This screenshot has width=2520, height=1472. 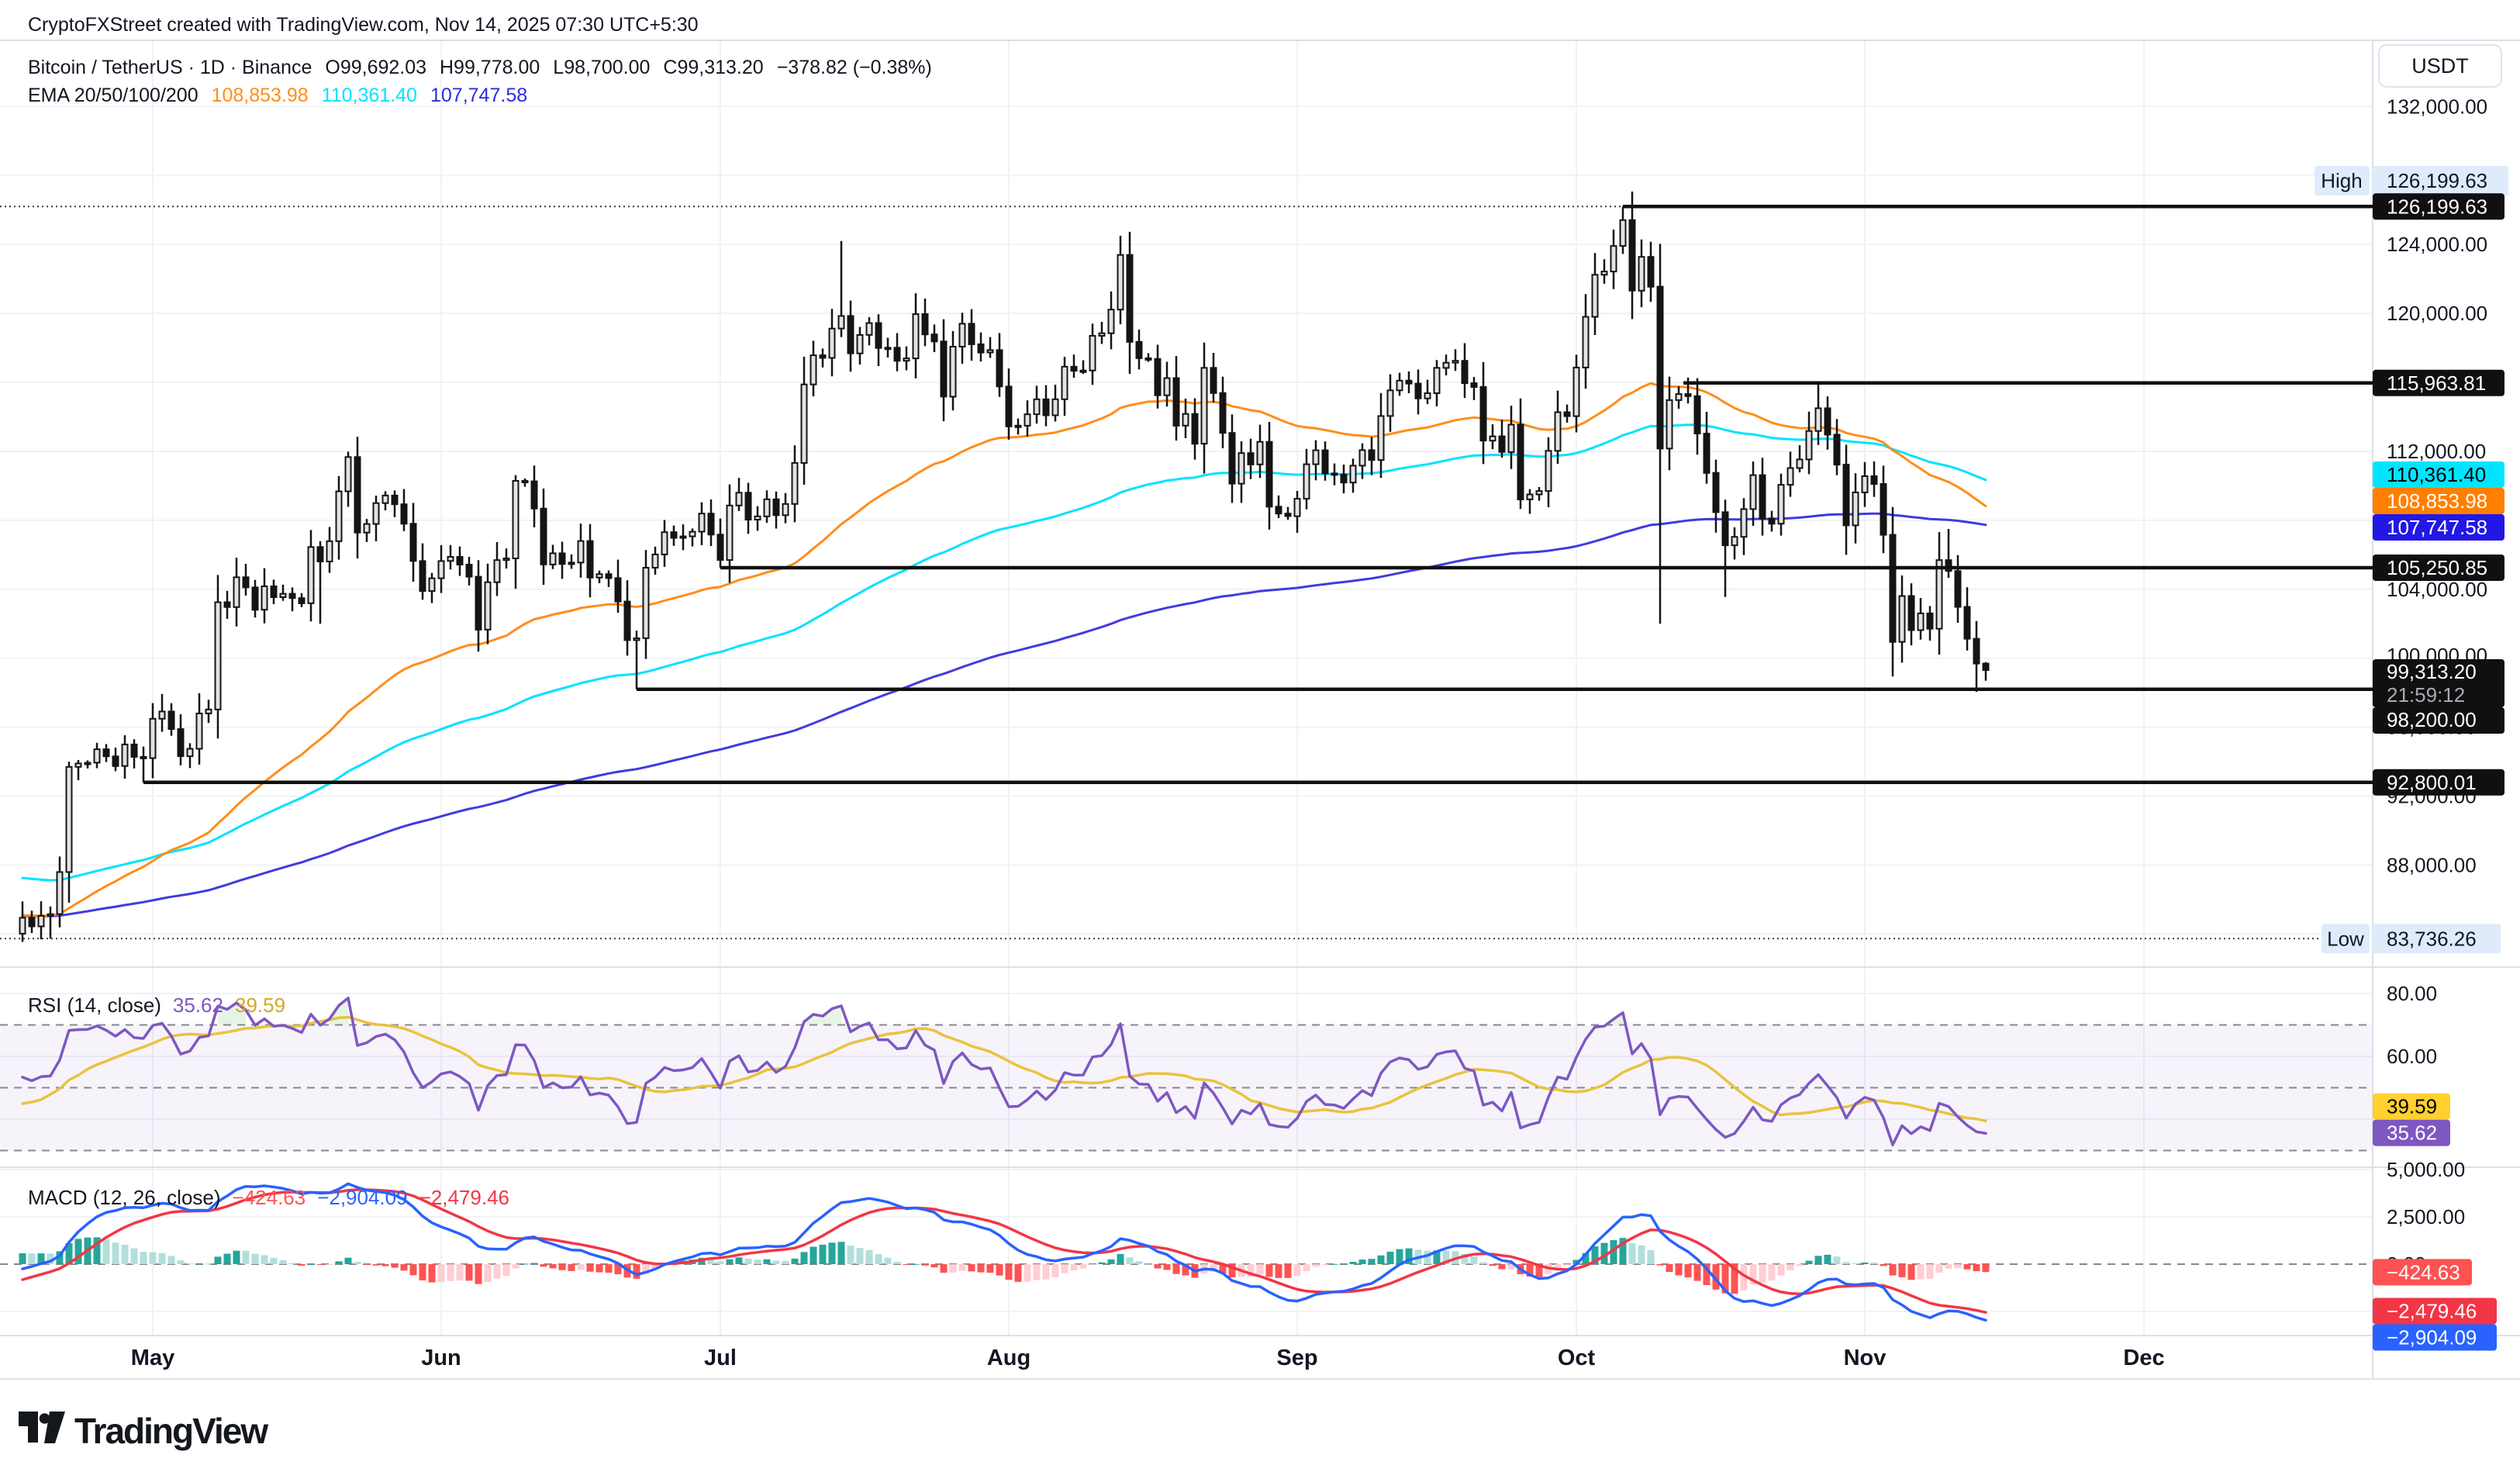 What do you see at coordinates (2432, 671) in the screenshot?
I see `svg-text: 99,313.20` at bounding box center [2432, 671].